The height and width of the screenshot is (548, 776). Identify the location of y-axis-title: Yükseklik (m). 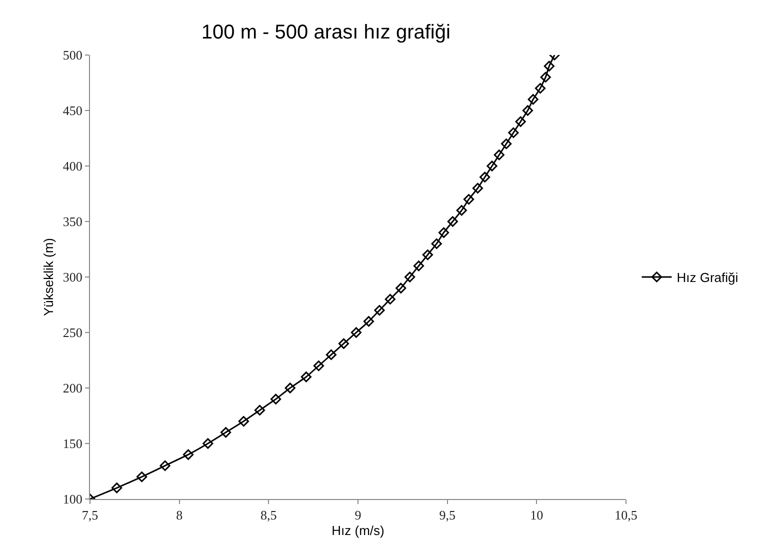
(48, 277).